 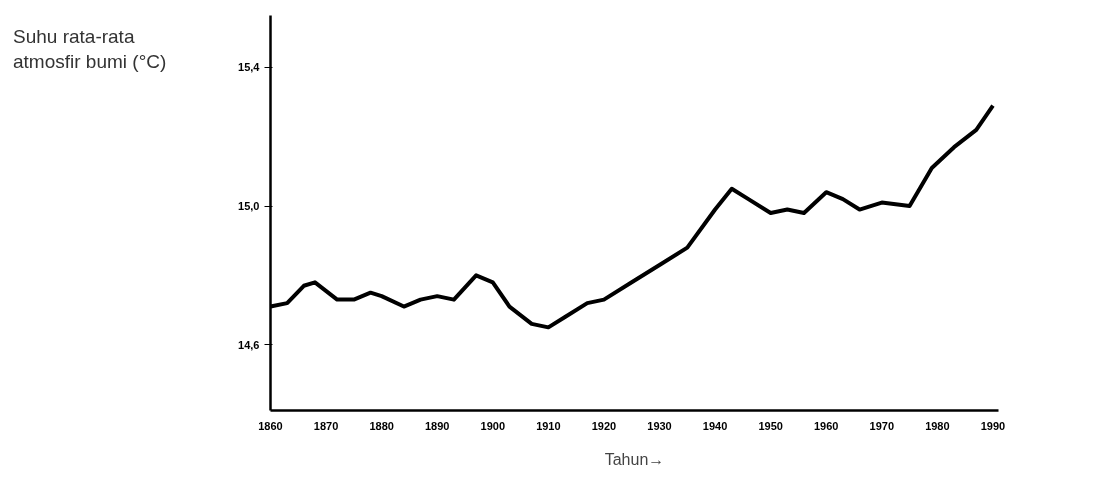 What do you see at coordinates (437, 425) in the screenshot?
I see `x-tick-label: 1890` at bounding box center [437, 425].